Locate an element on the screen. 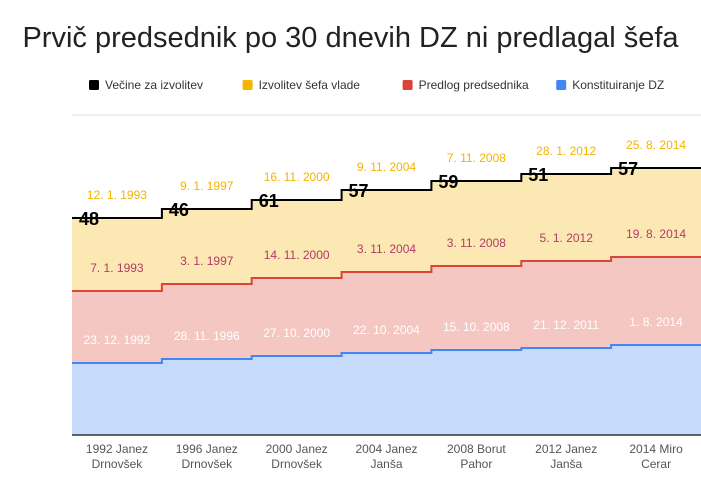 The image size is (701, 495). data-label-vecine: 61 is located at coordinates (269, 201).